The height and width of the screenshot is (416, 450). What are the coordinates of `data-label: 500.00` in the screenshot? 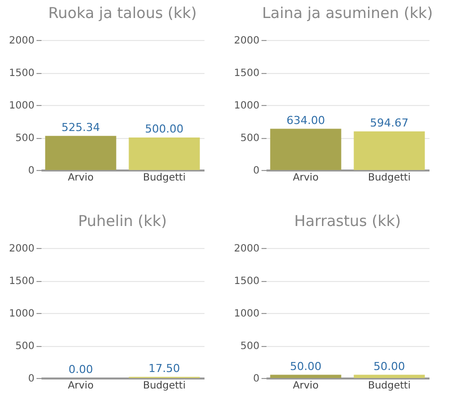 It's located at (164, 129).